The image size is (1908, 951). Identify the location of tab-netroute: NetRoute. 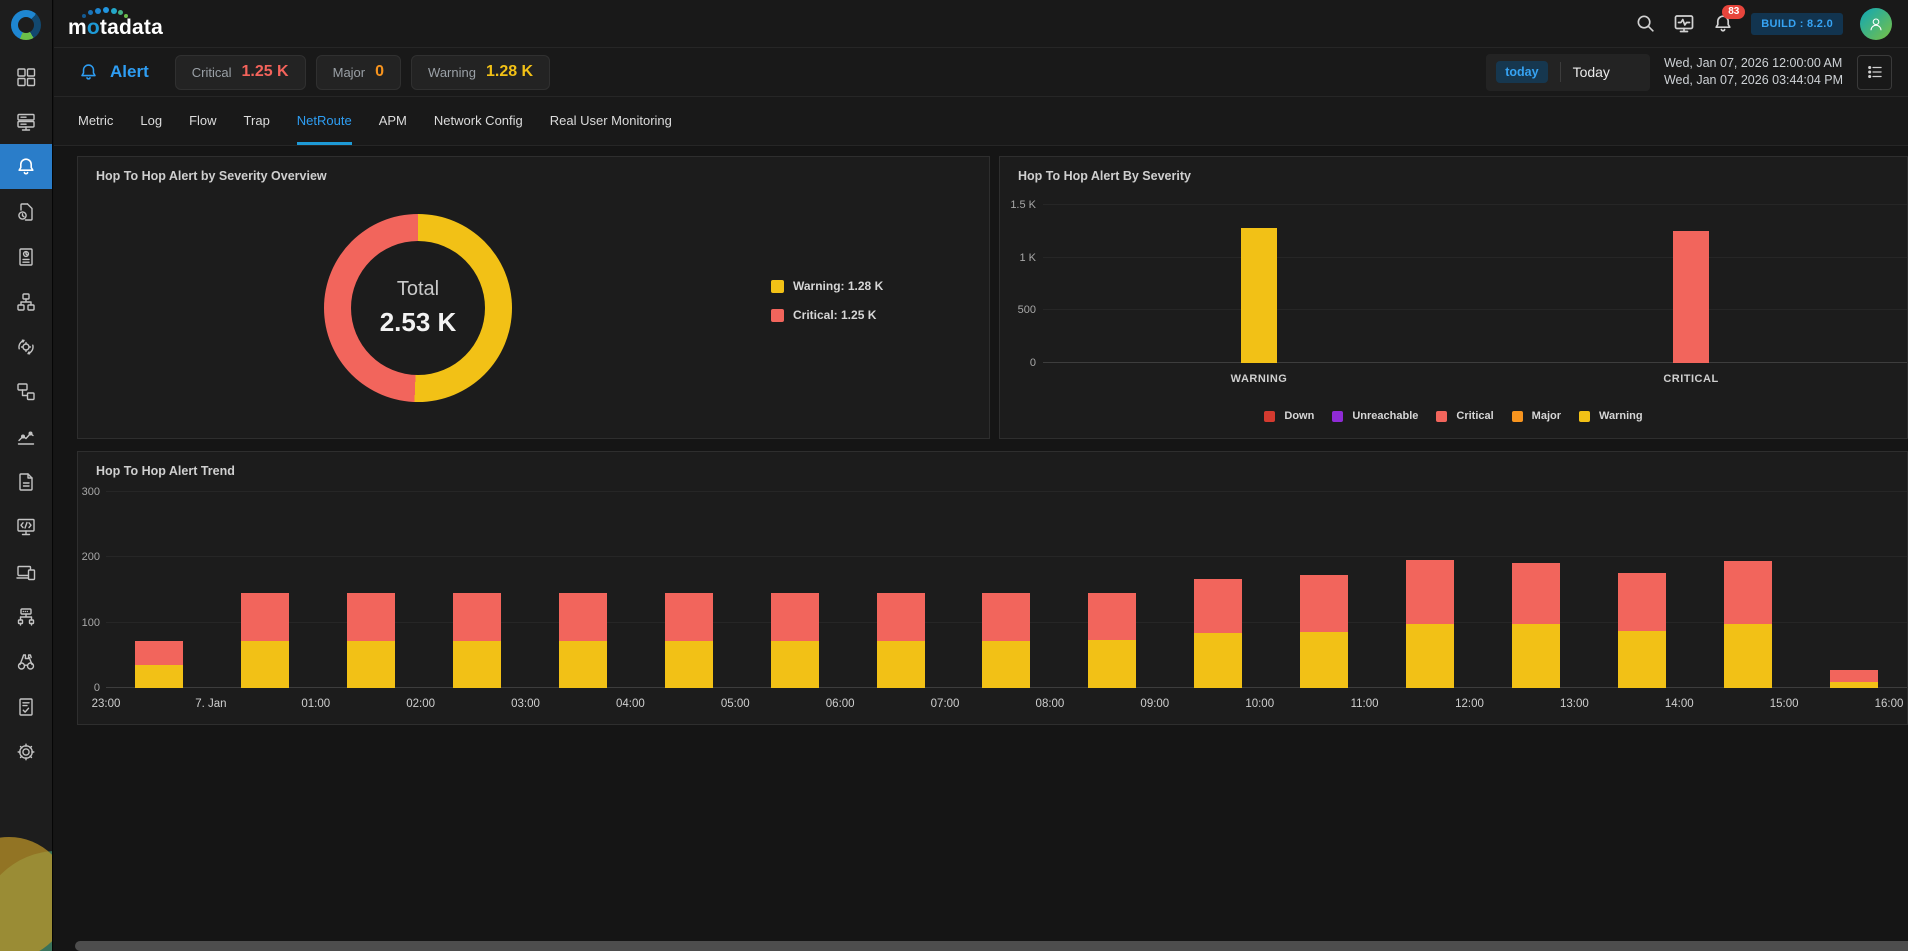
(324, 121).